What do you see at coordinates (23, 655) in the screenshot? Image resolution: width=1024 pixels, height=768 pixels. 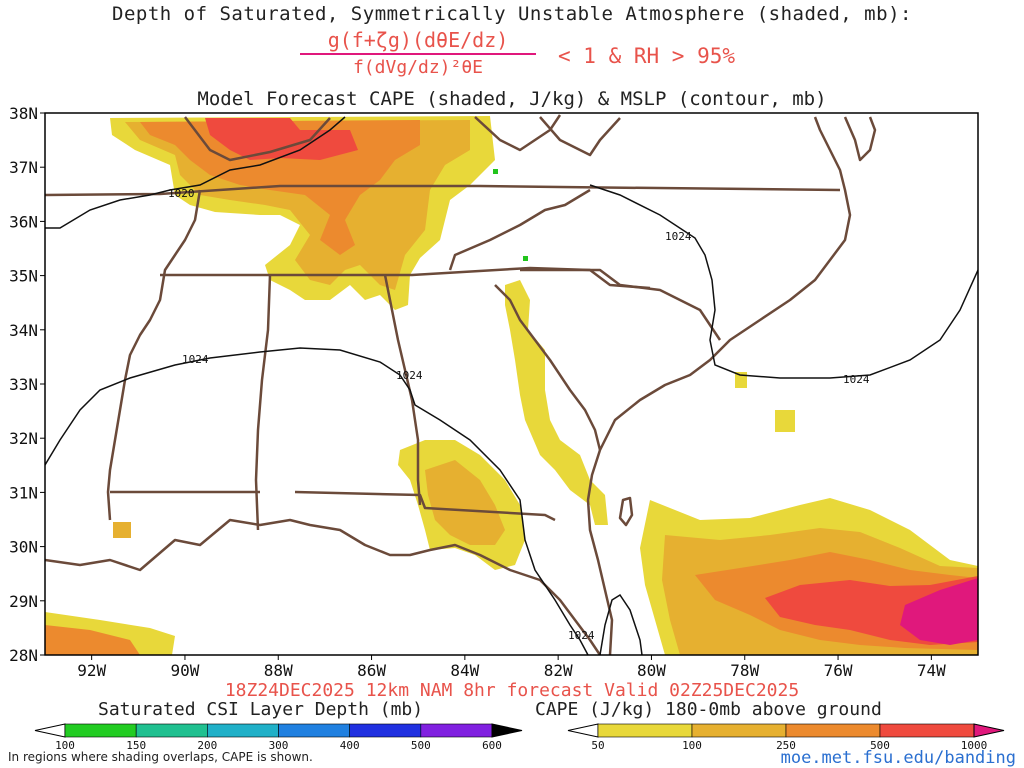 I see `lat-label: 28N` at bounding box center [23, 655].